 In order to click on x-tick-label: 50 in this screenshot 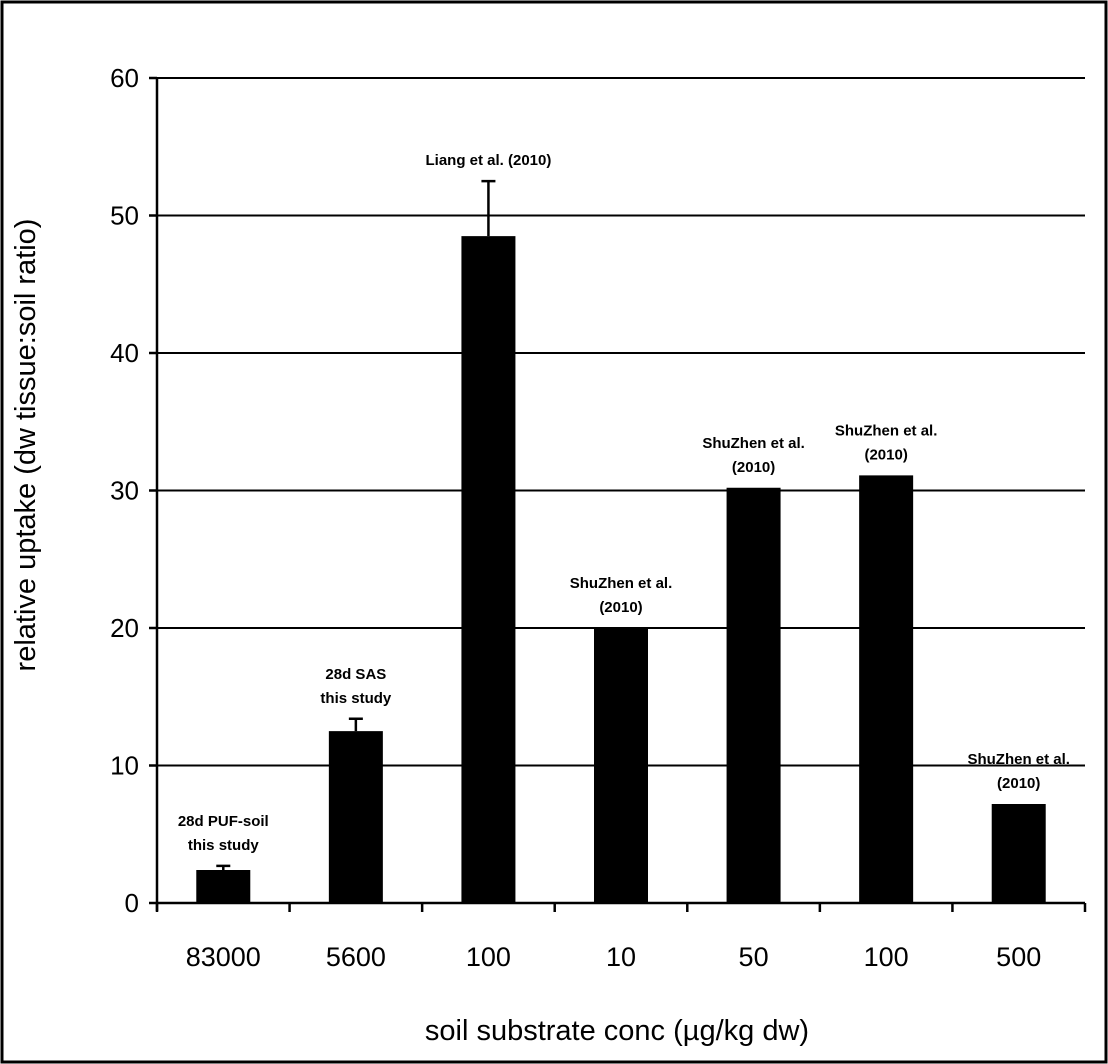, I will do `click(754, 957)`.